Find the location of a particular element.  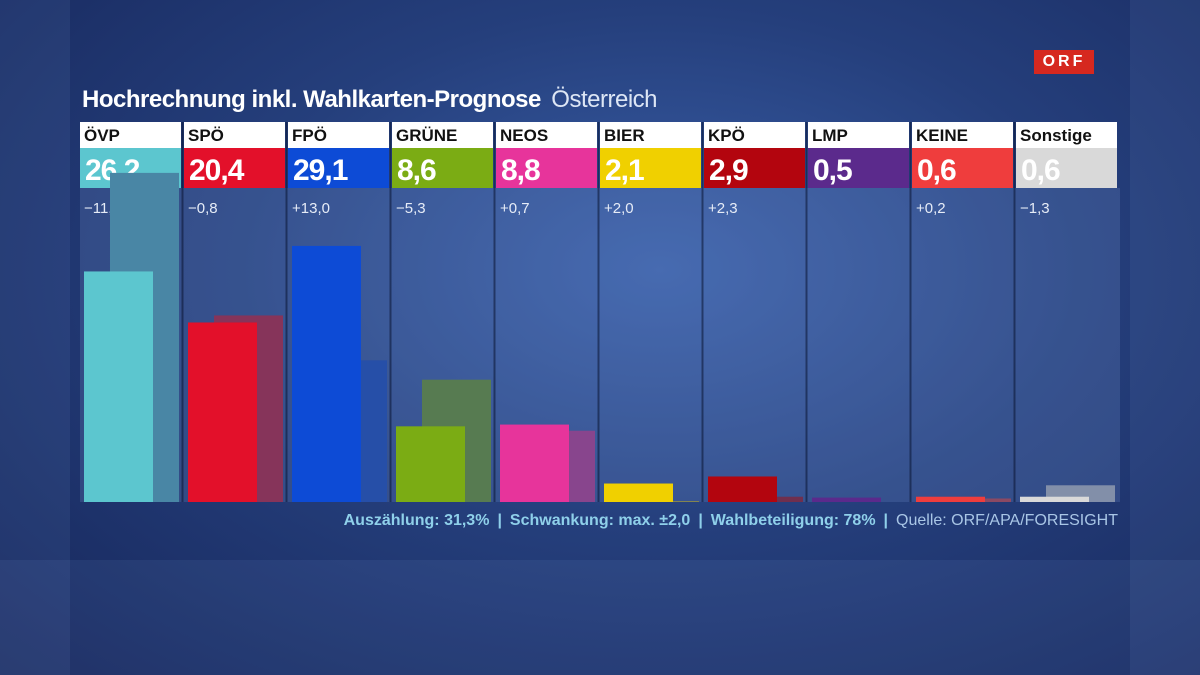

party-name-label: FPÖ is located at coordinates (309, 135).